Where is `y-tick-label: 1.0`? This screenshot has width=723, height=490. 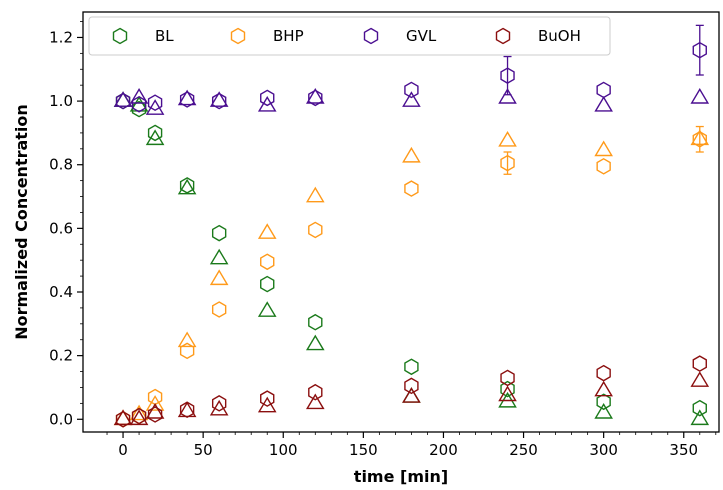 y-tick-label: 1.0 is located at coordinates (61, 101).